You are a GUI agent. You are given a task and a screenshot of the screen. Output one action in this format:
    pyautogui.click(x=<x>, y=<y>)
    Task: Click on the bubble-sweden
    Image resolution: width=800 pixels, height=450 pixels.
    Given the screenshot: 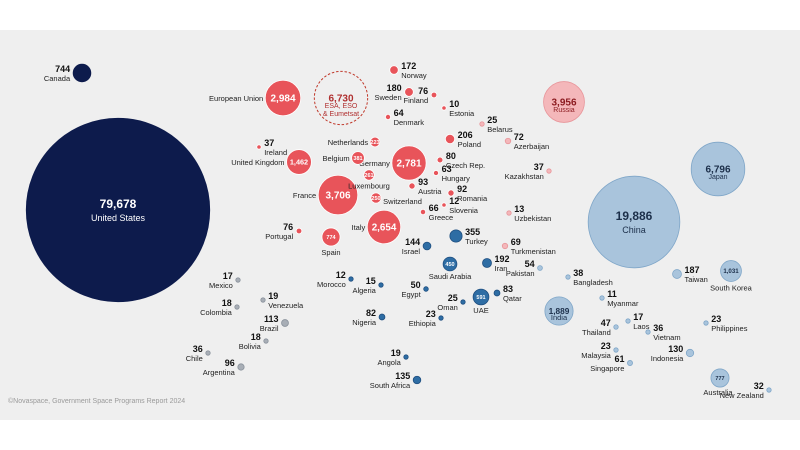 What is the action you would take?
    pyautogui.click(x=409, y=92)
    